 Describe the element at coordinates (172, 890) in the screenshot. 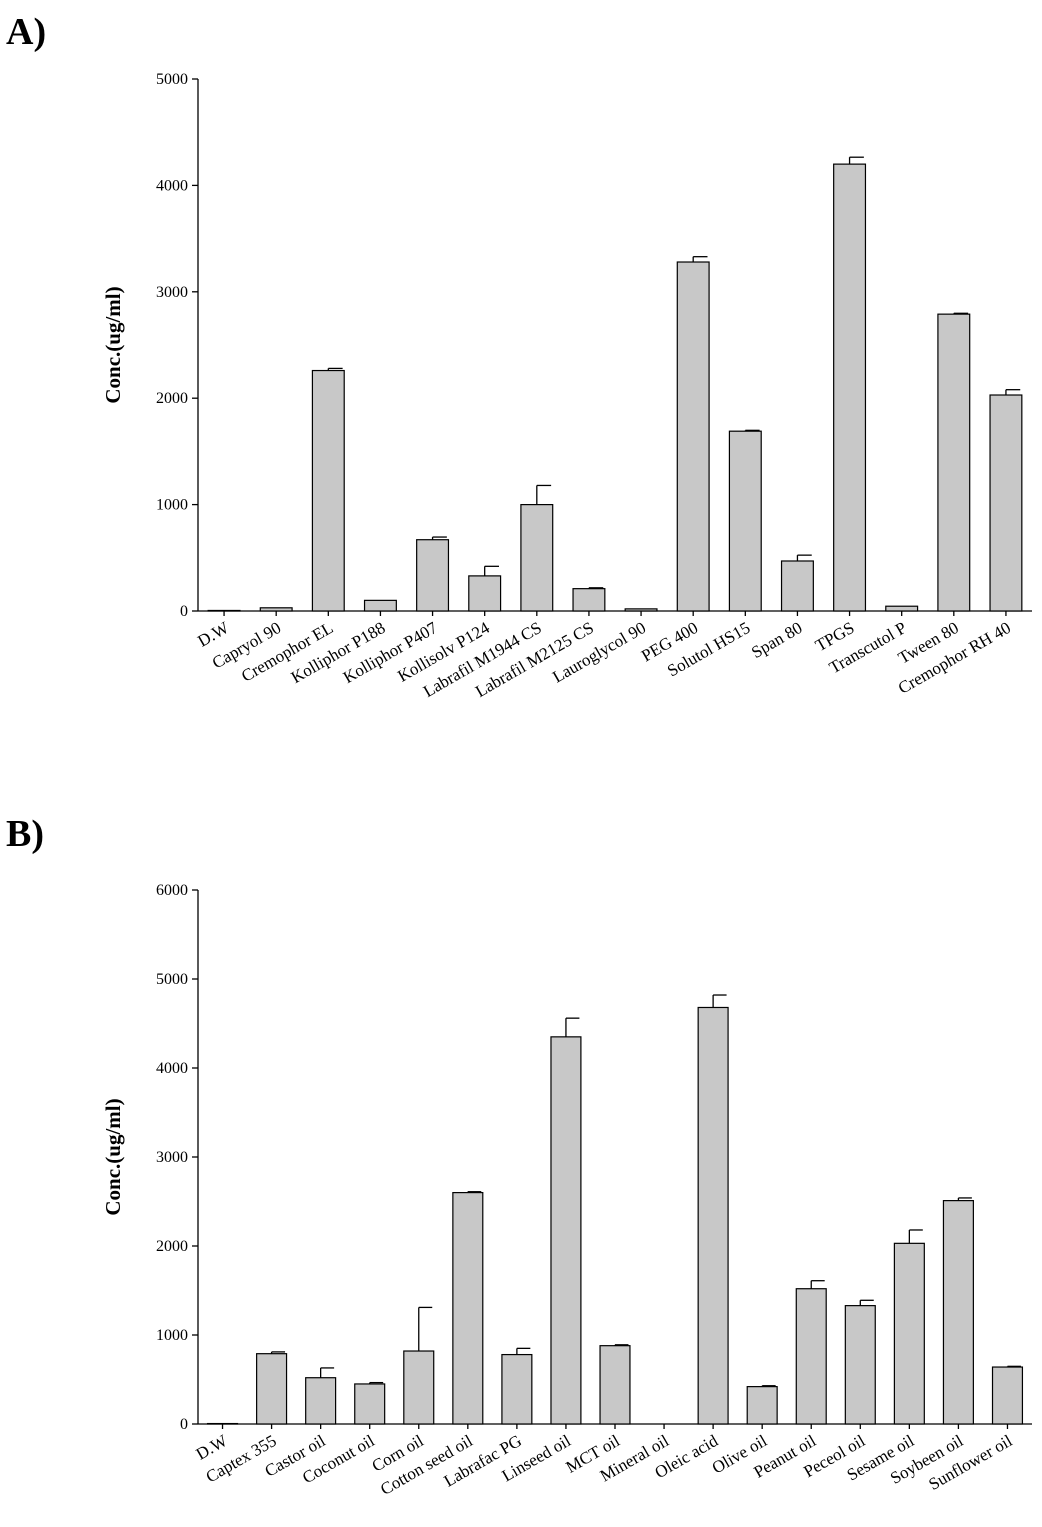

I see `y-tick-label: 6000` at that location.